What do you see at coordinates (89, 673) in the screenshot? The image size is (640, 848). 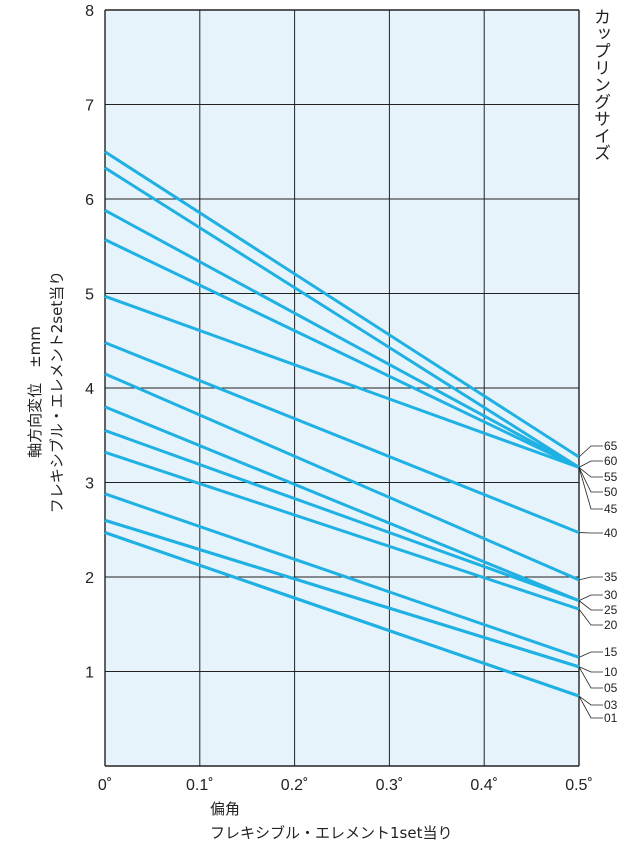 I see `y-tick-label: 1` at bounding box center [89, 673].